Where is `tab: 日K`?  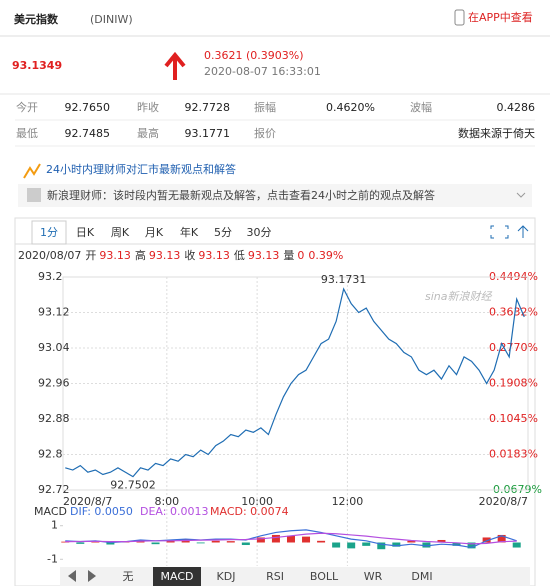 tab: 日K is located at coordinates (85, 232).